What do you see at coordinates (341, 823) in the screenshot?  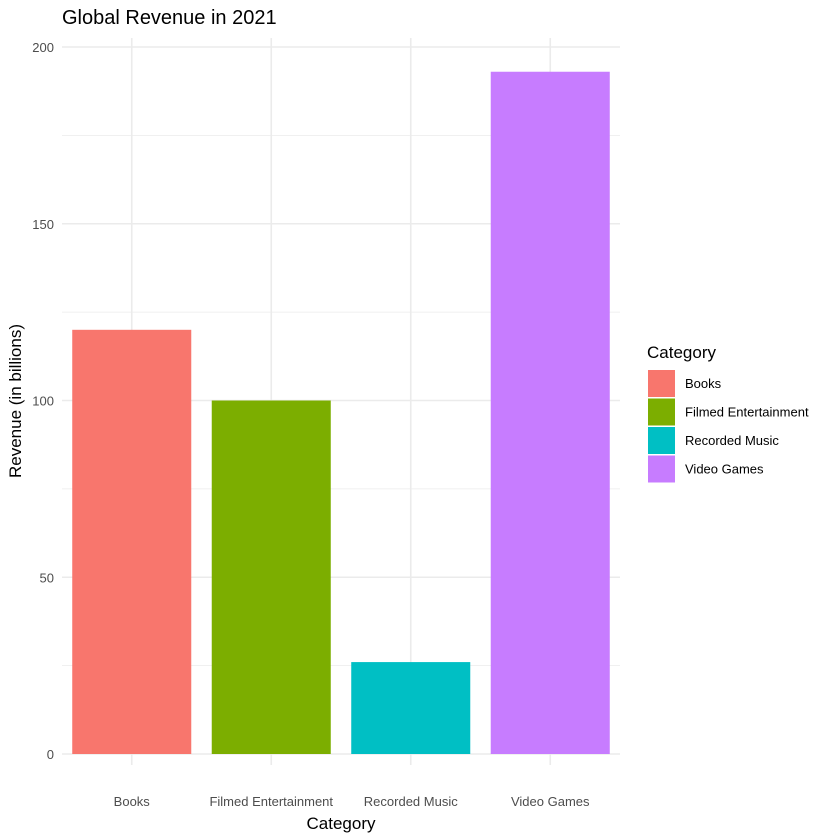 I see `x-axis-label: Category` at bounding box center [341, 823].